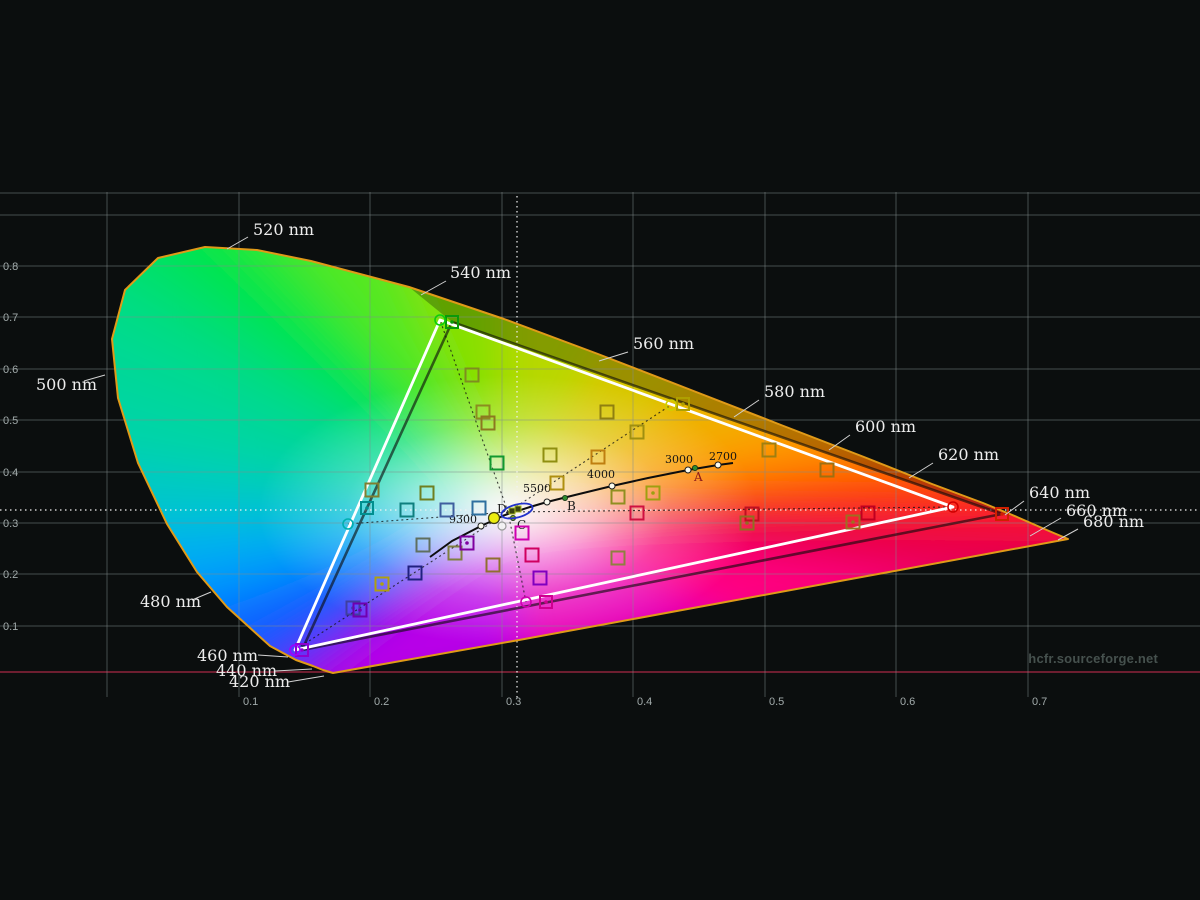  Describe the element at coordinates (283, 229) in the screenshot. I see `wavelength-label: 520 nm` at that location.